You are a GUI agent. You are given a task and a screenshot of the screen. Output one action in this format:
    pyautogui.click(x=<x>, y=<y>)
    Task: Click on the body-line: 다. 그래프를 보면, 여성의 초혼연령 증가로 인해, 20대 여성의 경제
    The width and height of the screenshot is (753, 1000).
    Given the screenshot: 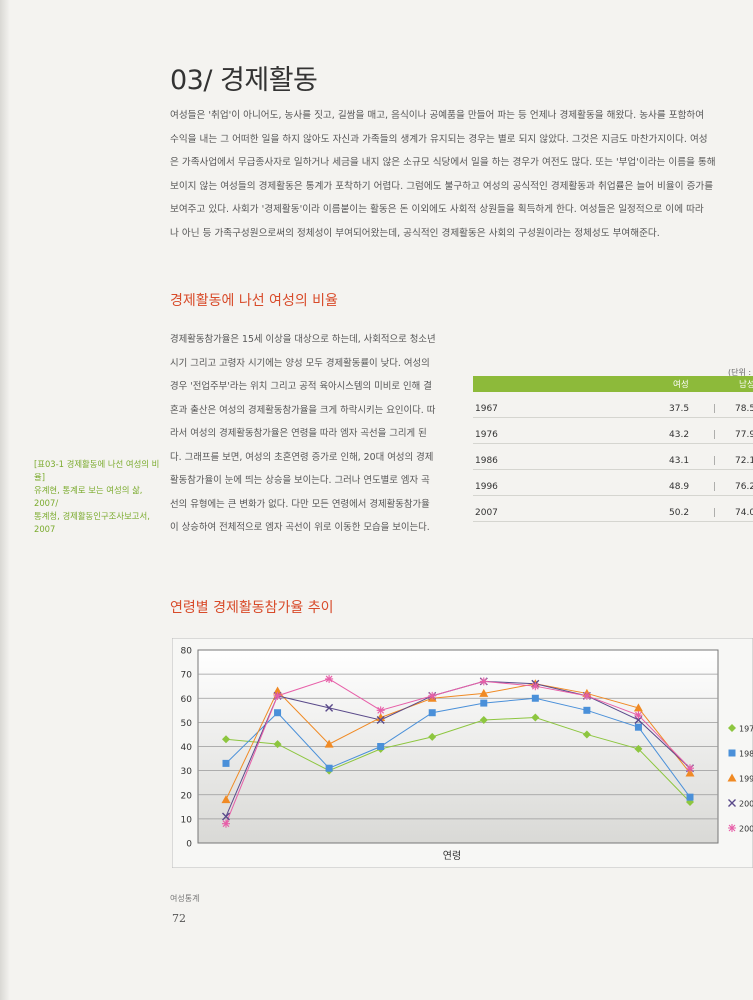 What is the action you would take?
    pyautogui.click(x=302, y=457)
    